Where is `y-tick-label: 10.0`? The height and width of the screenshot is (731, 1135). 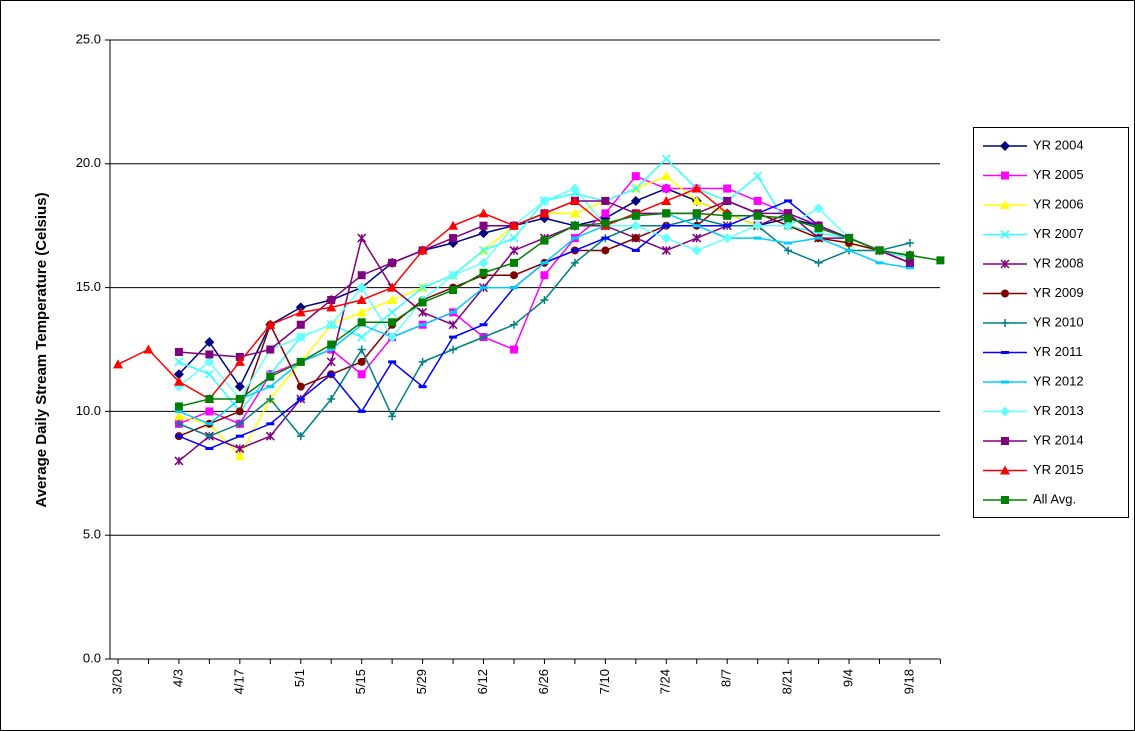
y-tick-label: 10.0 is located at coordinates (88, 410).